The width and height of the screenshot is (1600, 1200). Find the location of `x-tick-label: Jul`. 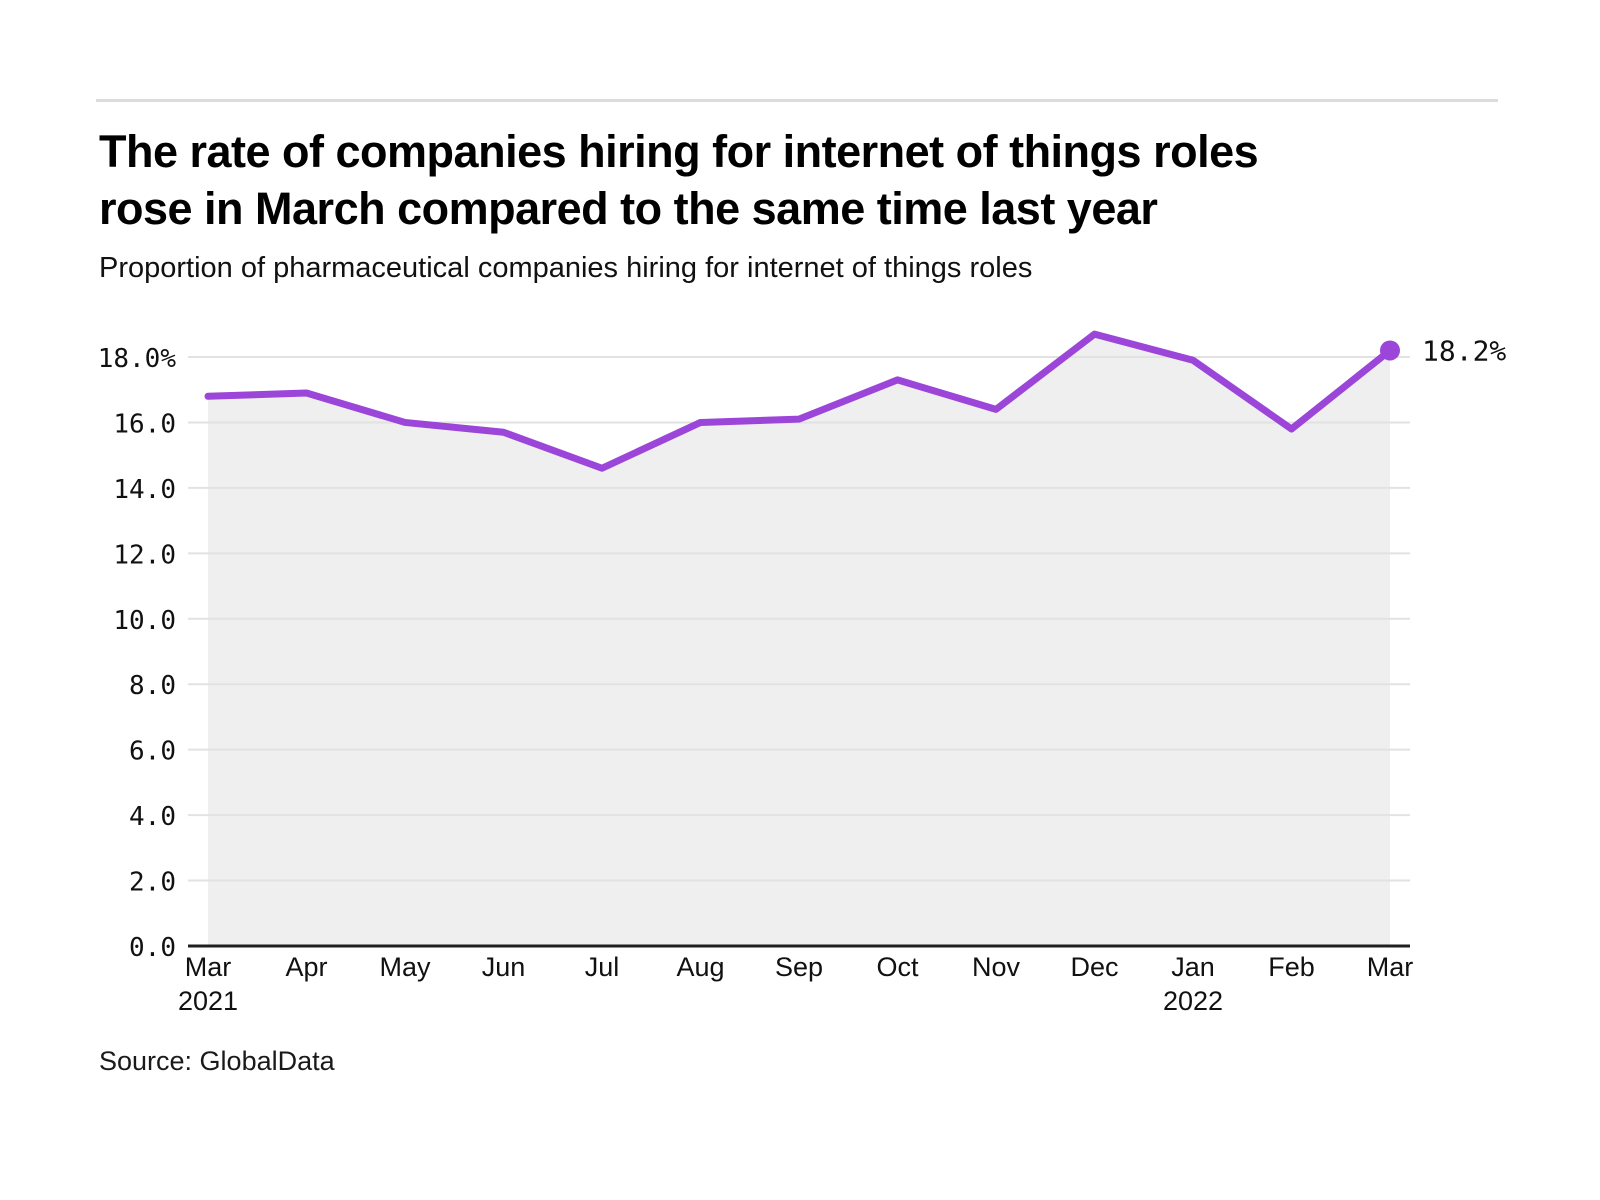

x-tick-label: Jul is located at coordinates (602, 967).